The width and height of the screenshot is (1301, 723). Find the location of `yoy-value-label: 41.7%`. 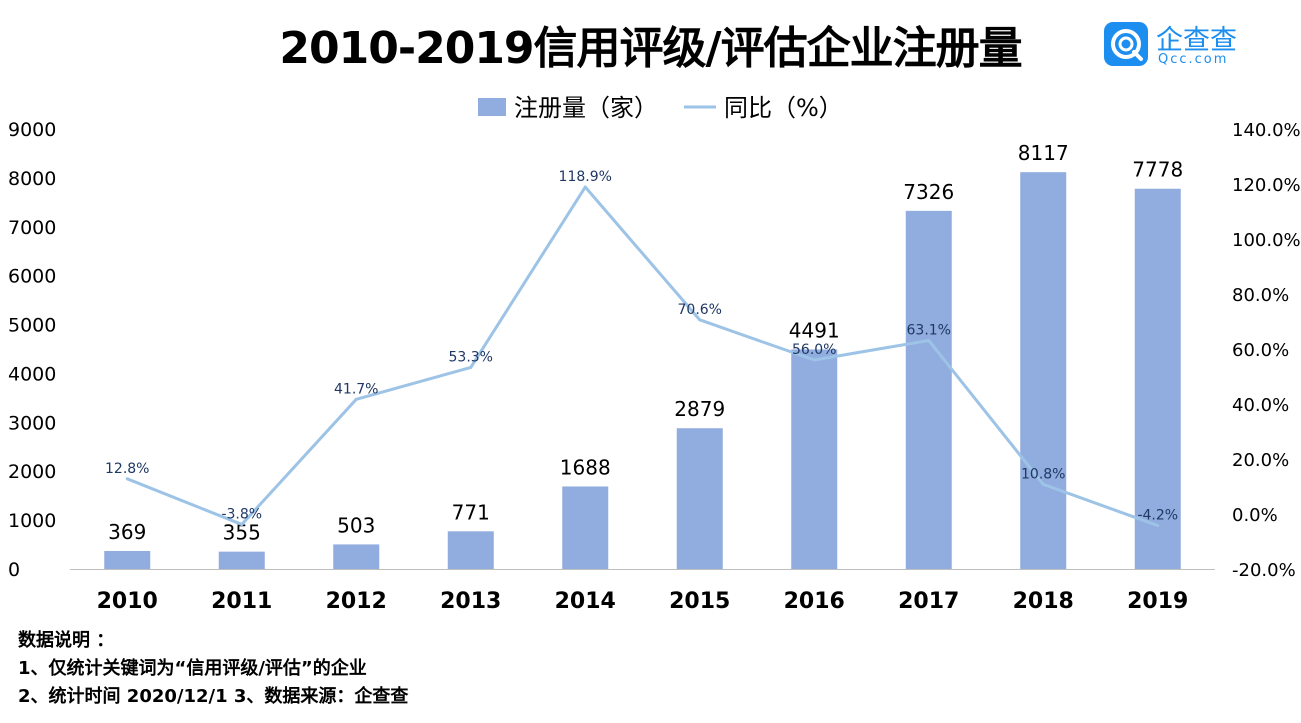

yoy-value-label: 41.7% is located at coordinates (356, 389).